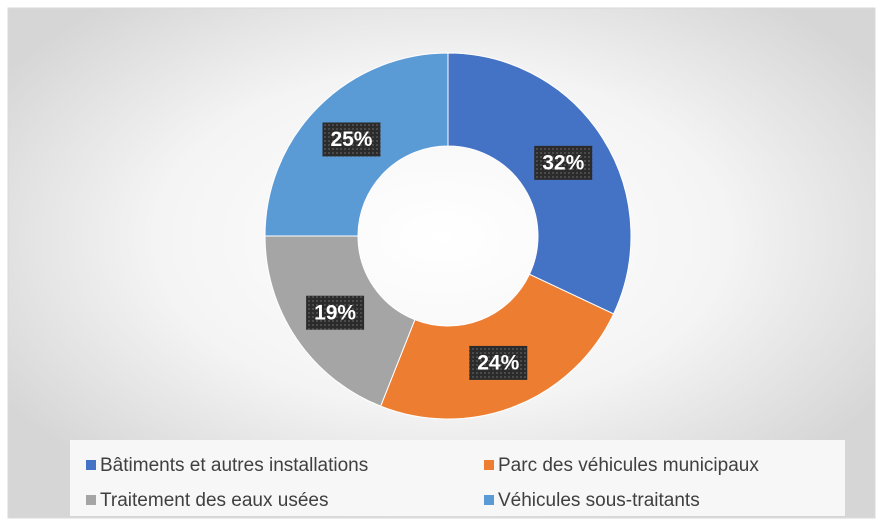  I want to click on legend-label: Véhicules sous-traitants, so click(599, 500).